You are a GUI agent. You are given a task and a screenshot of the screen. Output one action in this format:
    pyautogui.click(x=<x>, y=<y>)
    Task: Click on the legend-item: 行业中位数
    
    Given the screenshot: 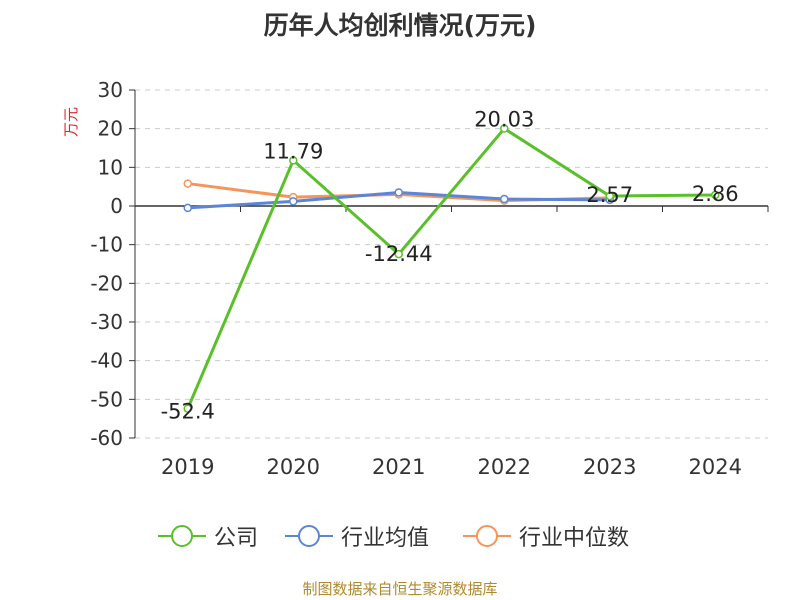 What is the action you would take?
    pyautogui.click(x=546, y=536)
    